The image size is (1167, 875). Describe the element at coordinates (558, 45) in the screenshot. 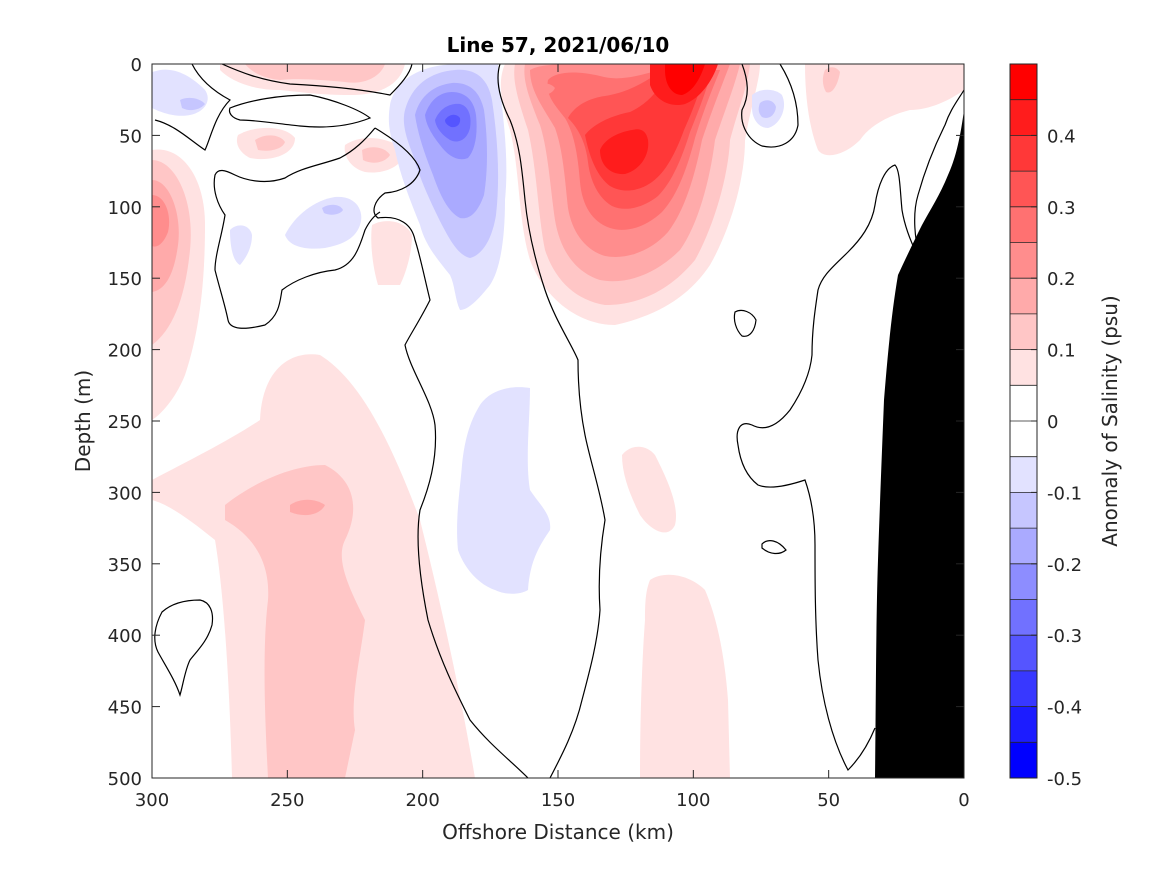

I see `chart-title: Line 57, 2021/06/10` at that location.